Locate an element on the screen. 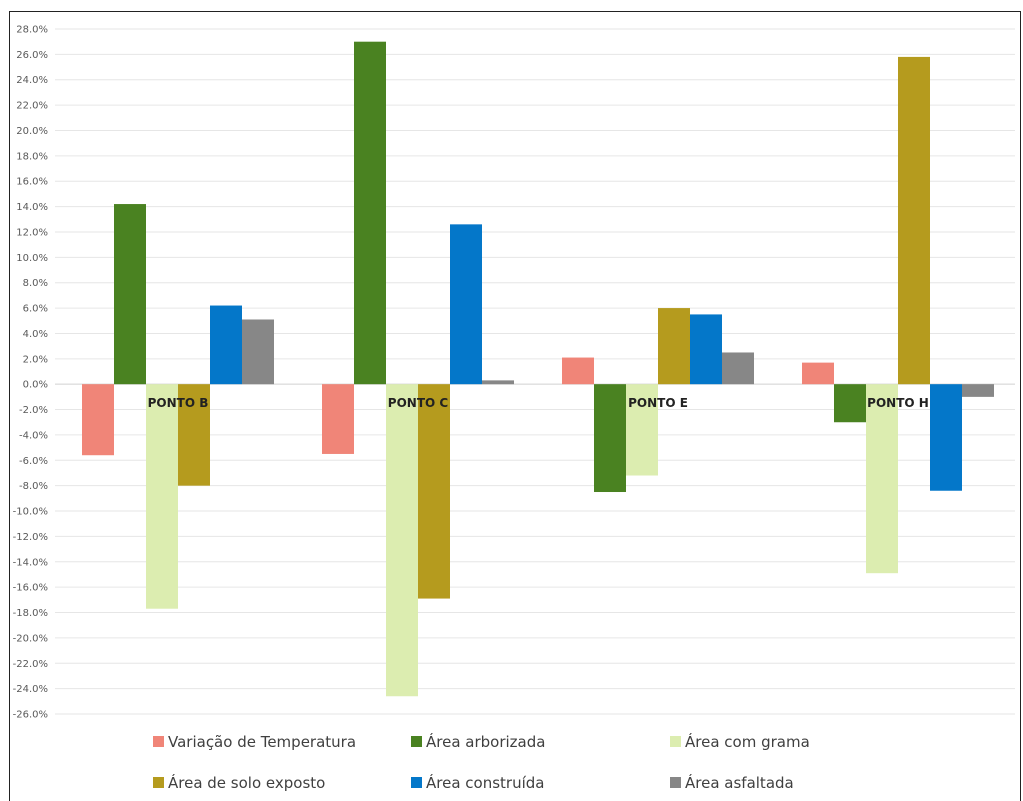 Image resolution: width=1023 pixels, height=801 pixels. y-tick-label: 16.0% is located at coordinates (32, 182).